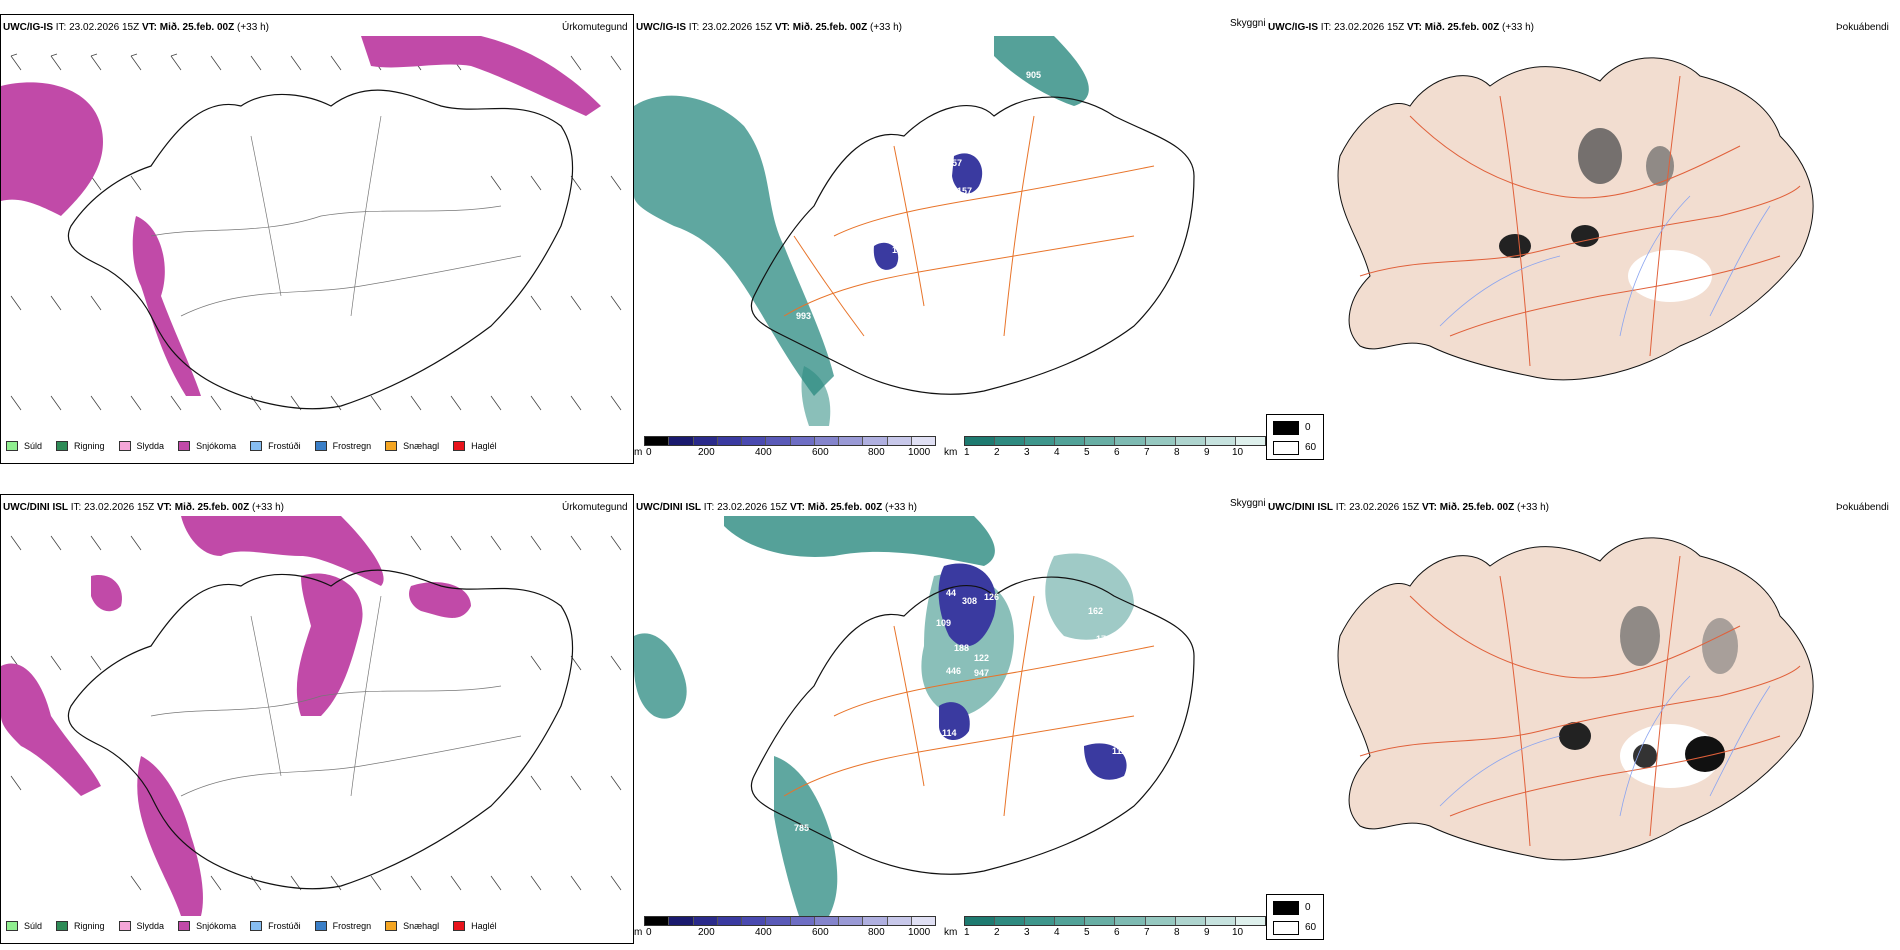 Image resolution: width=1900 pixels, height=950 pixels. I want to click on legend-label: Súld, so click(33, 926).